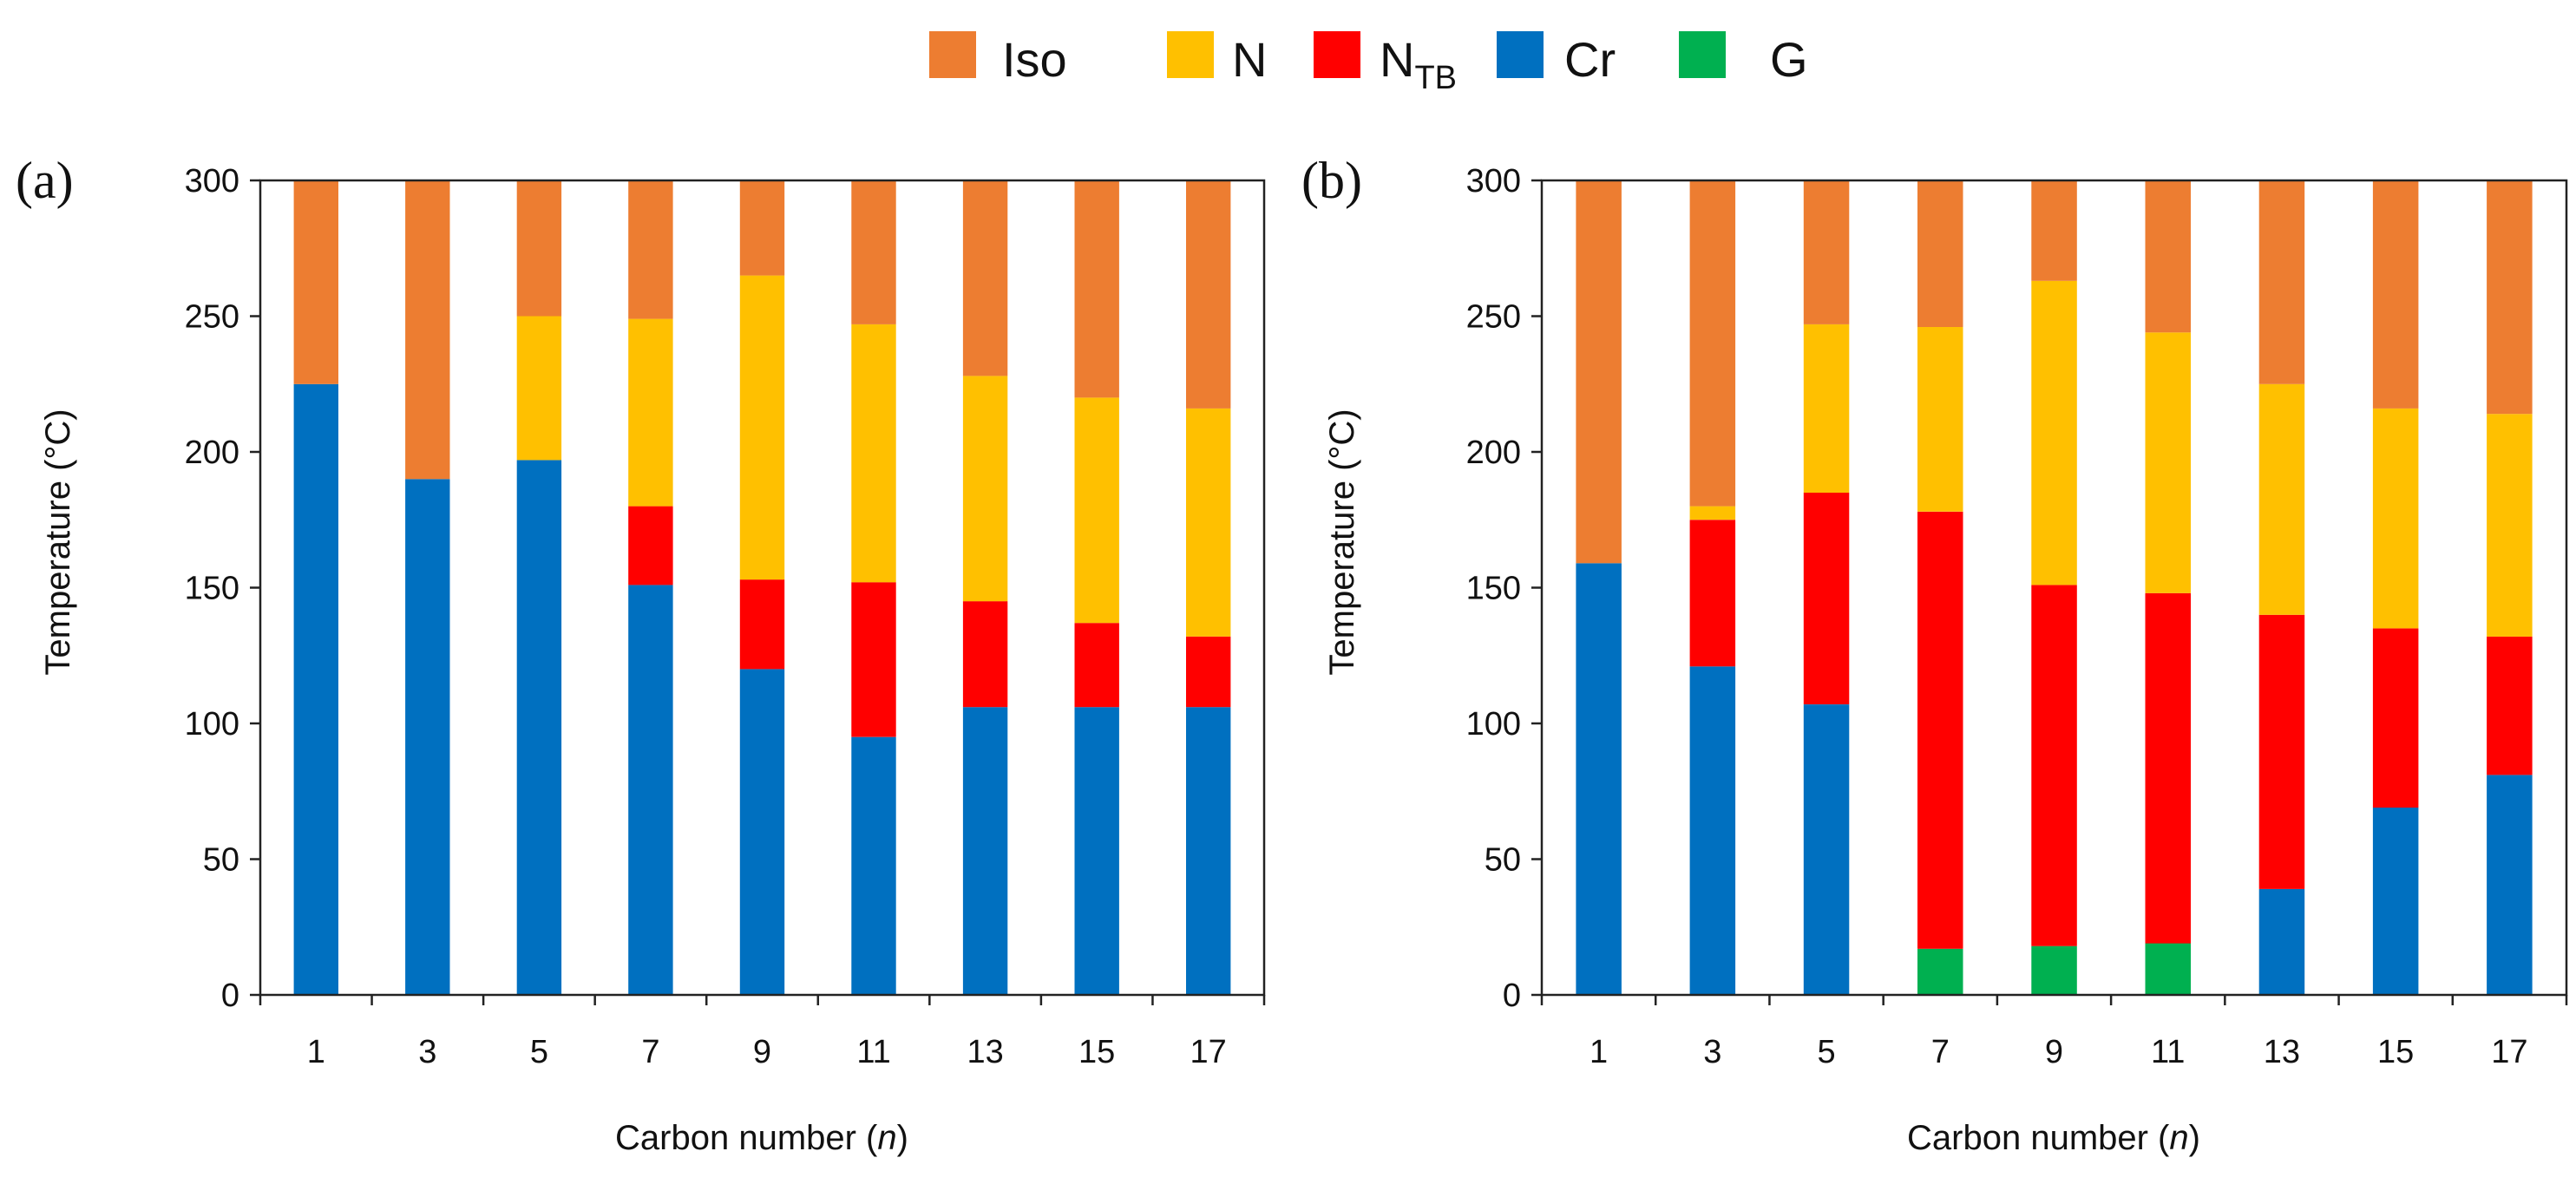  Describe the element at coordinates (2054, 231) in the screenshot. I see `bar-b-n9-iso` at that location.